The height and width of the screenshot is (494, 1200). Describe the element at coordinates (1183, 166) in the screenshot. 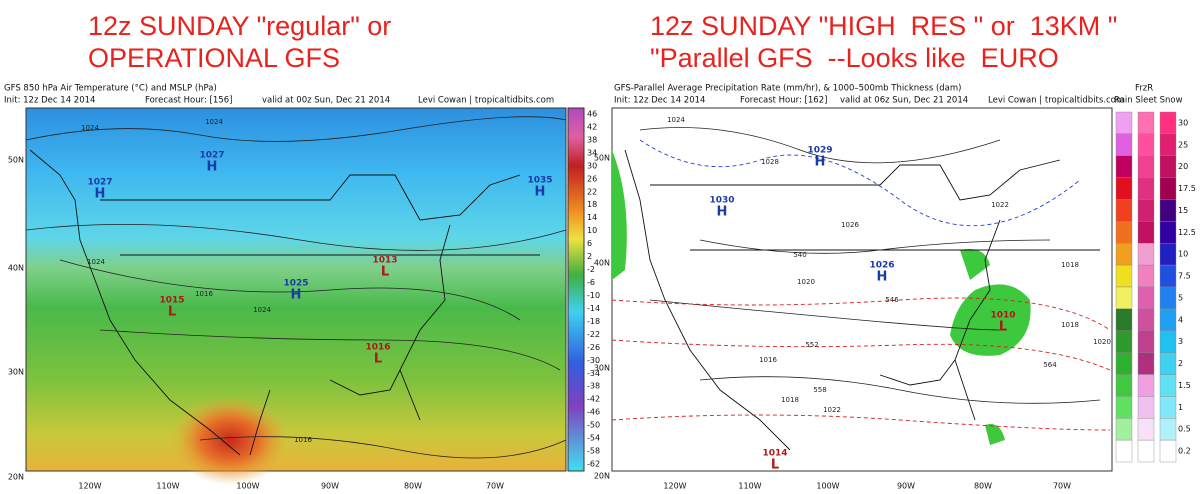

I see `colorbar-label: 20` at that location.